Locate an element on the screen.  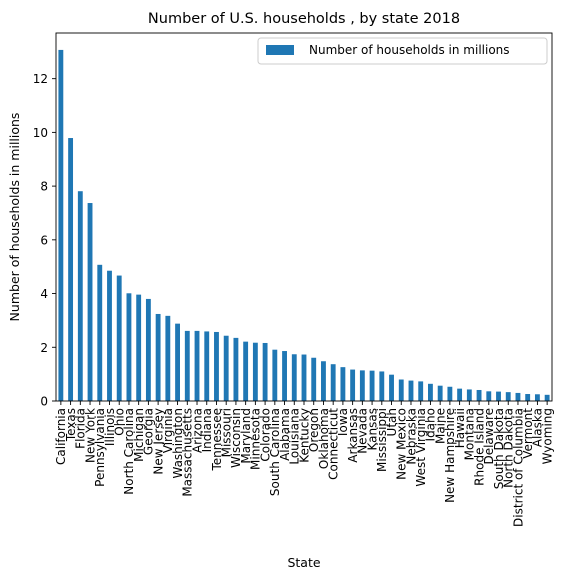
y-tick-label: 2 is located at coordinates (44, 348).